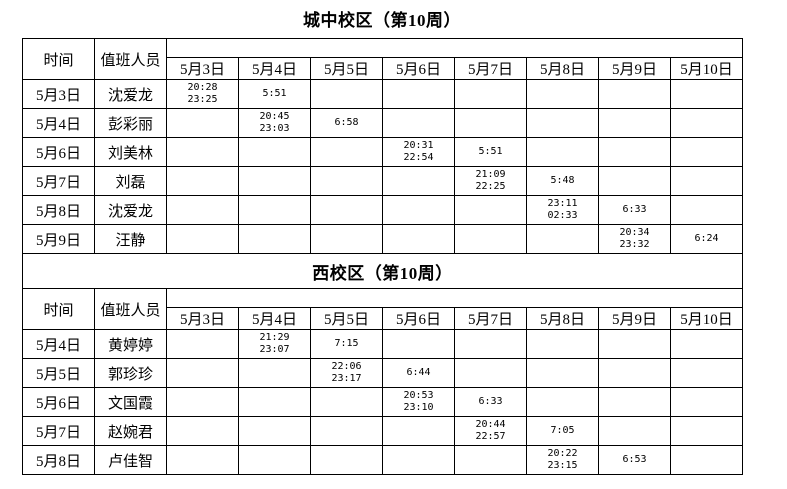 Image resolution: width=787 pixels, height=489 pixels. I want to click on time-cell: 6:24, so click(706, 239).